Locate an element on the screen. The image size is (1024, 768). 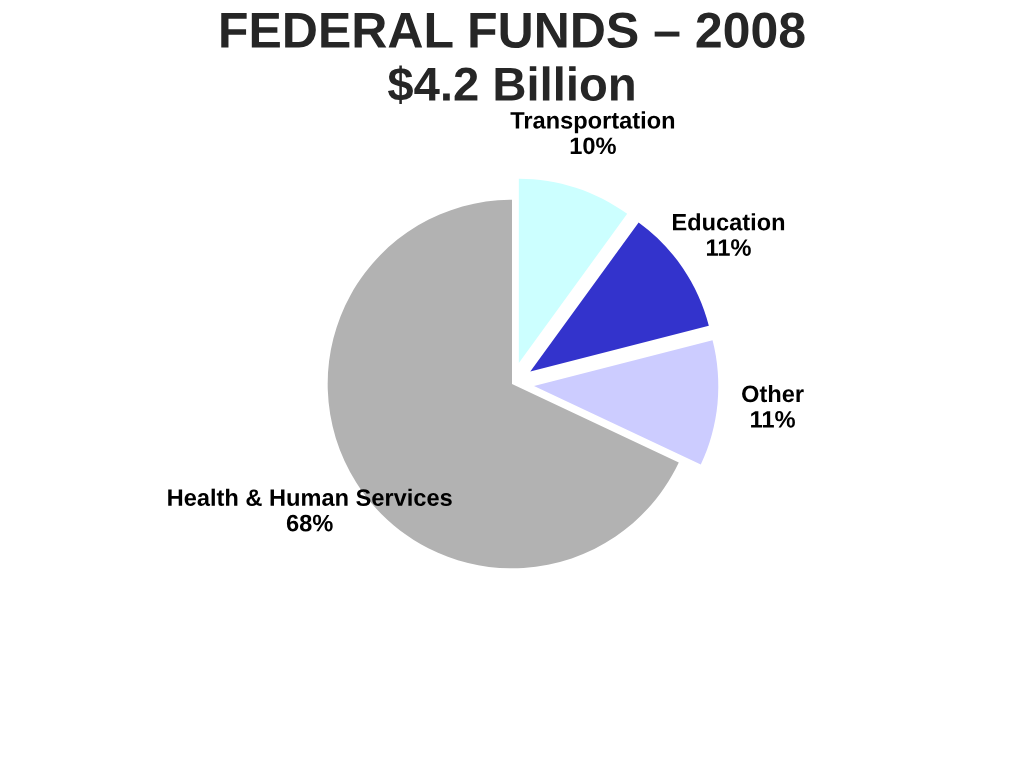
slice-label: Other is located at coordinates (773, 393).